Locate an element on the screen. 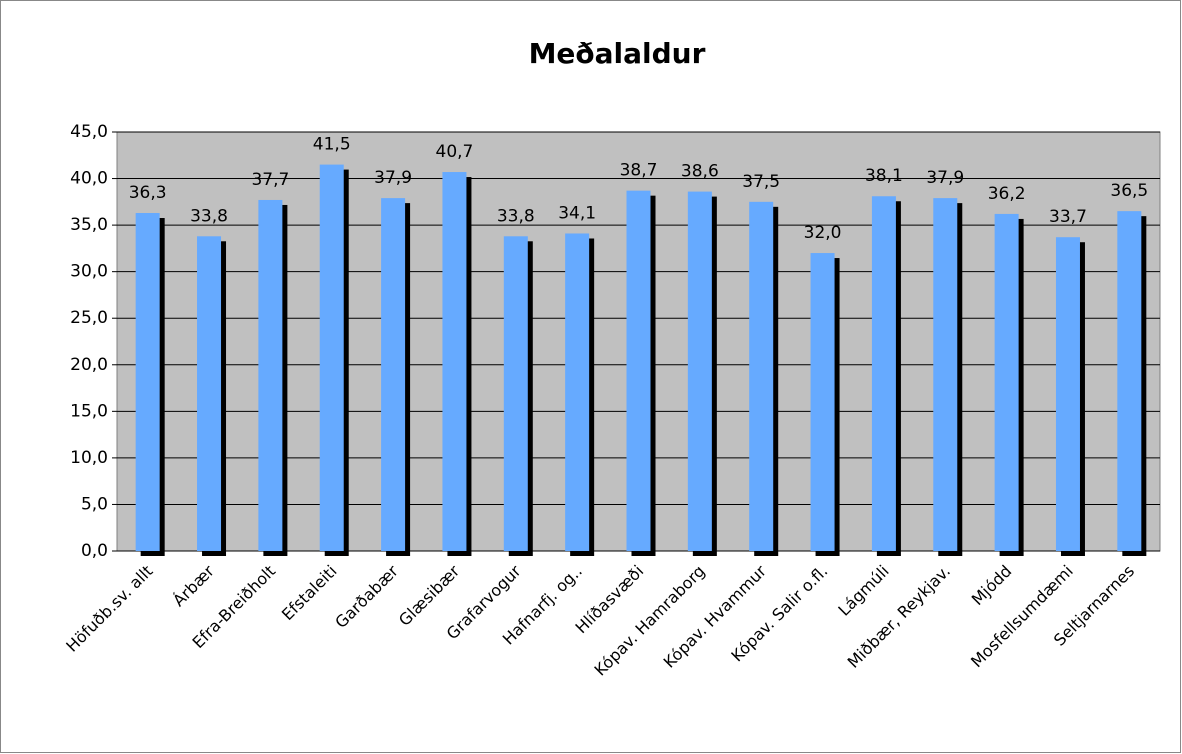 Image resolution: width=1182 pixels, height=754 pixels. data-label: 38,7 is located at coordinates (639, 171).